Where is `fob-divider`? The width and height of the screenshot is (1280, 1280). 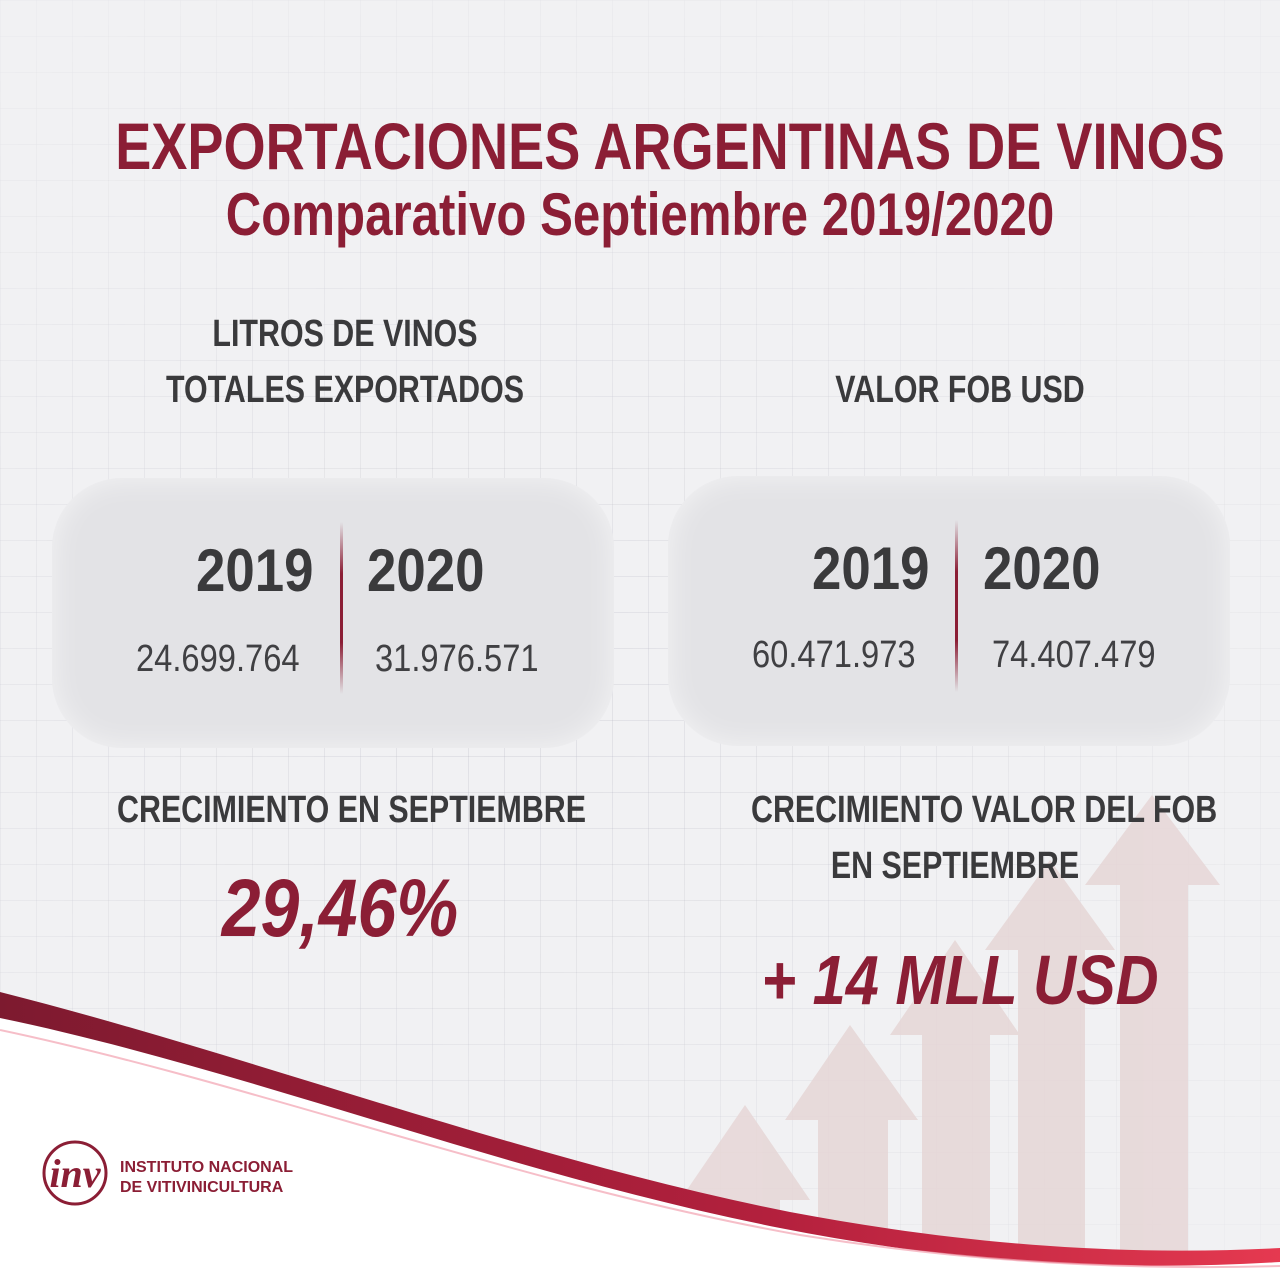
fob-divider is located at coordinates (956, 606).